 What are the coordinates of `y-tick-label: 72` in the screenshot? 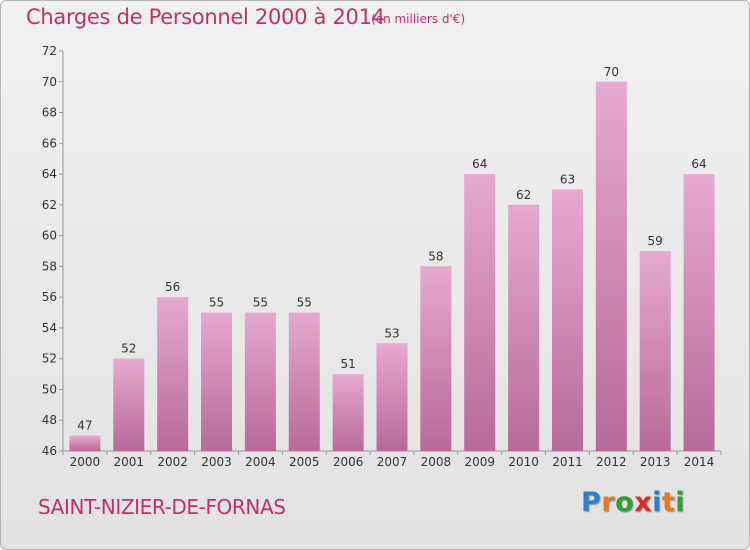 It's located at (49, 51).